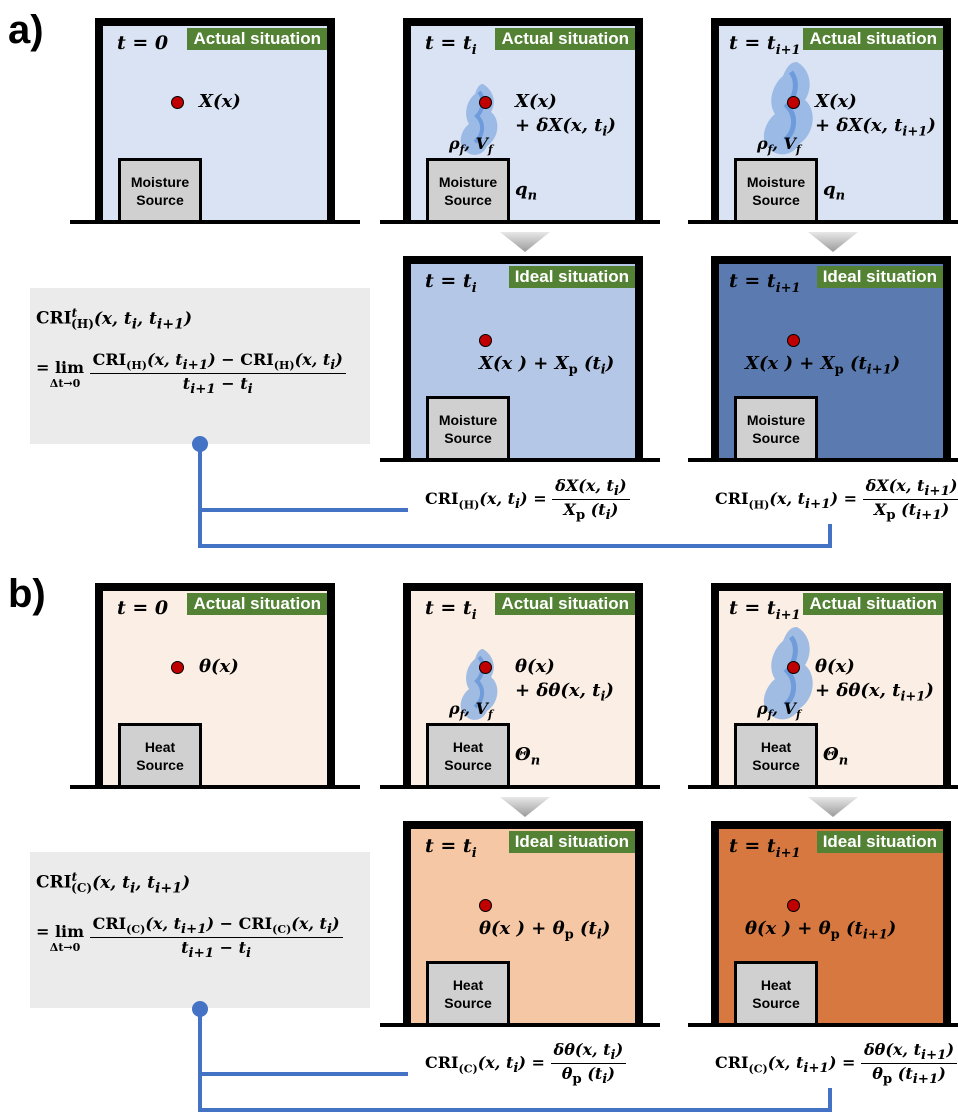 This screenshot has width=958, height=1115. I want to click on cri-definition-ti1: CRI(H)(x, ti+1) = δX(x, ti+1) Xp (ti+1), so click(836, 499).